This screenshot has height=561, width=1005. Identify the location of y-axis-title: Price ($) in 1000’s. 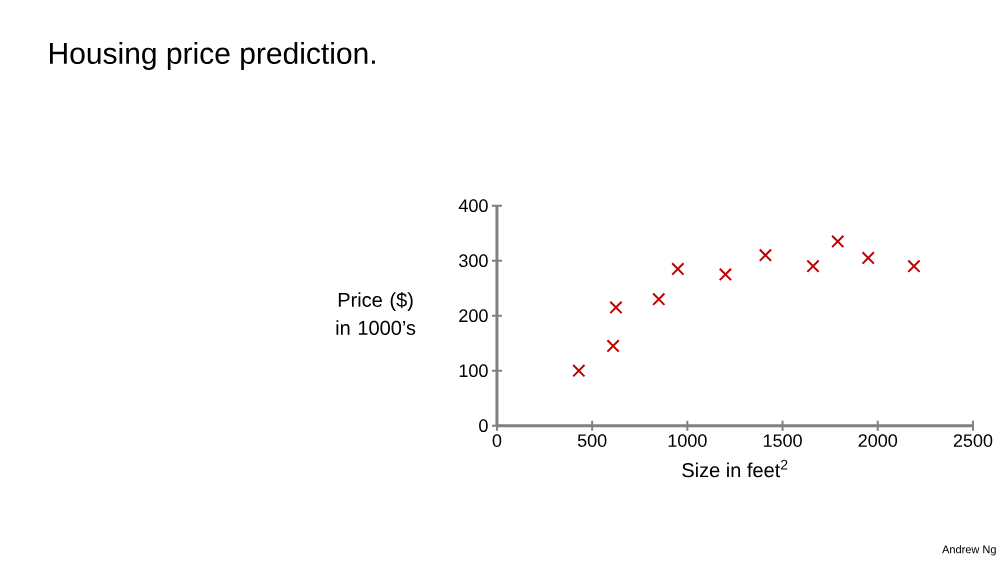
(376, 313).